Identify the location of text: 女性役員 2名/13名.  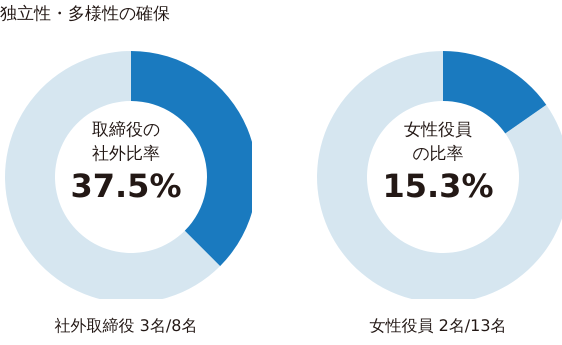
(438, 326).